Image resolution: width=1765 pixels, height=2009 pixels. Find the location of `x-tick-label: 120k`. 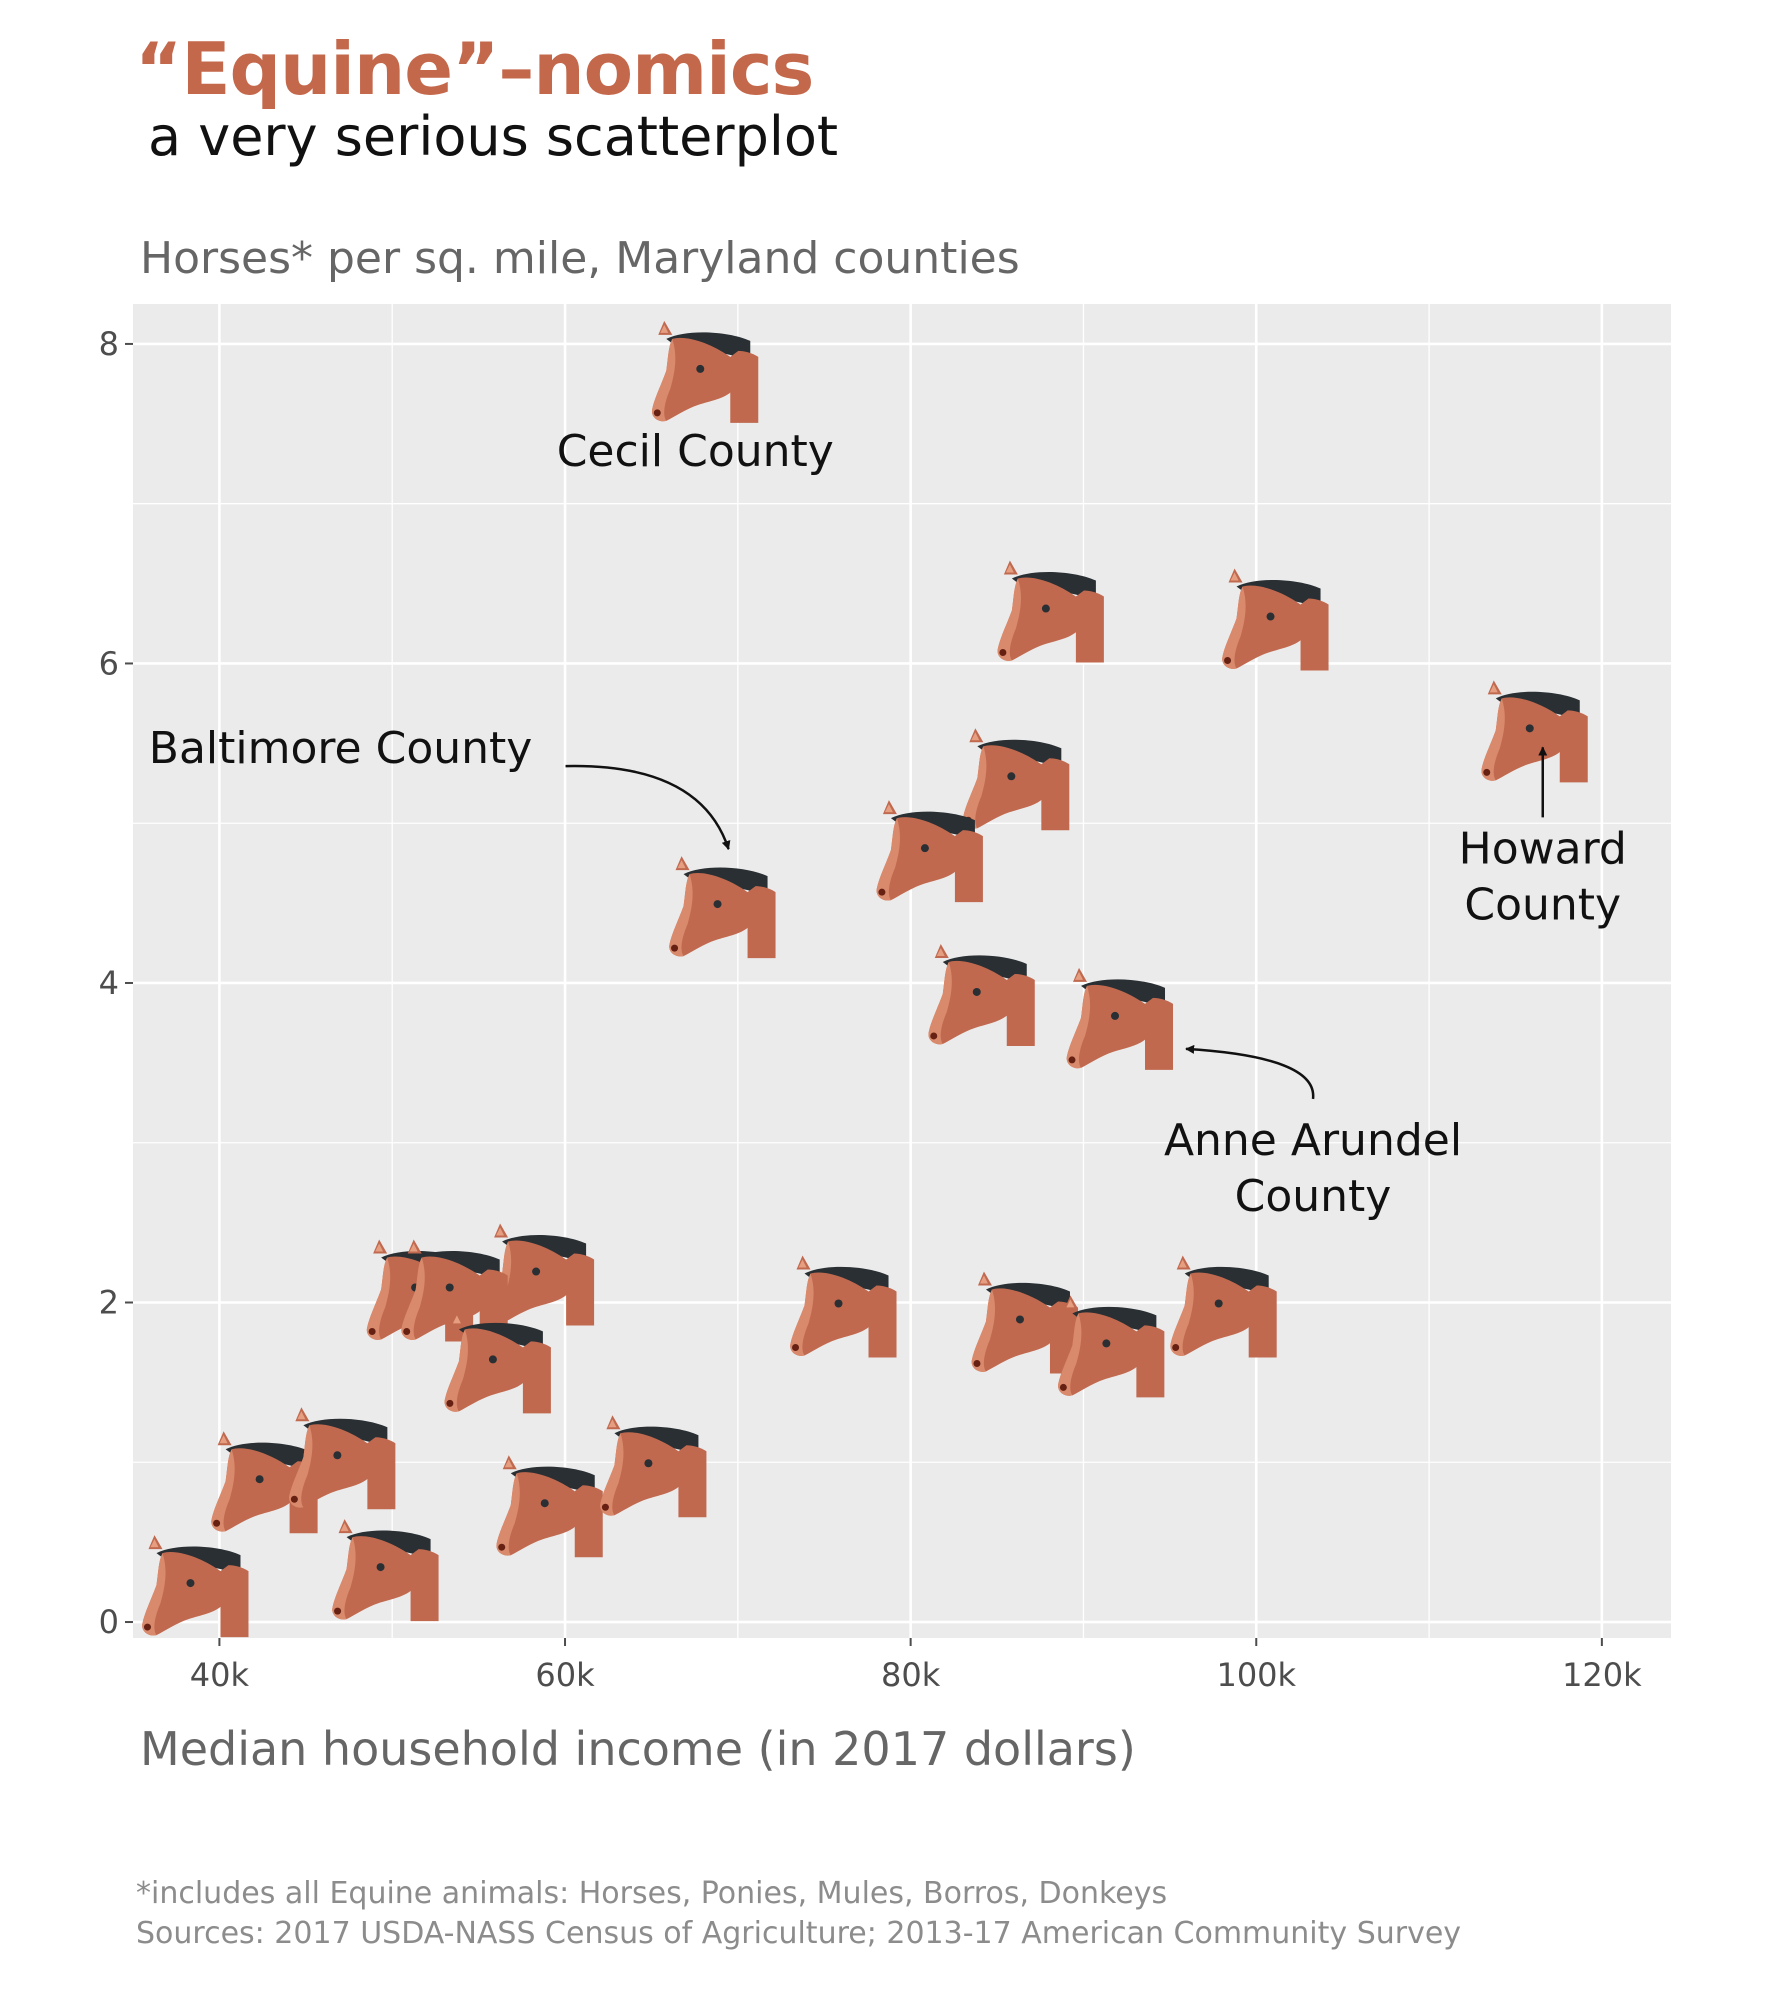

x-tick-label: 120k is located at coordinates (1602, 1675).